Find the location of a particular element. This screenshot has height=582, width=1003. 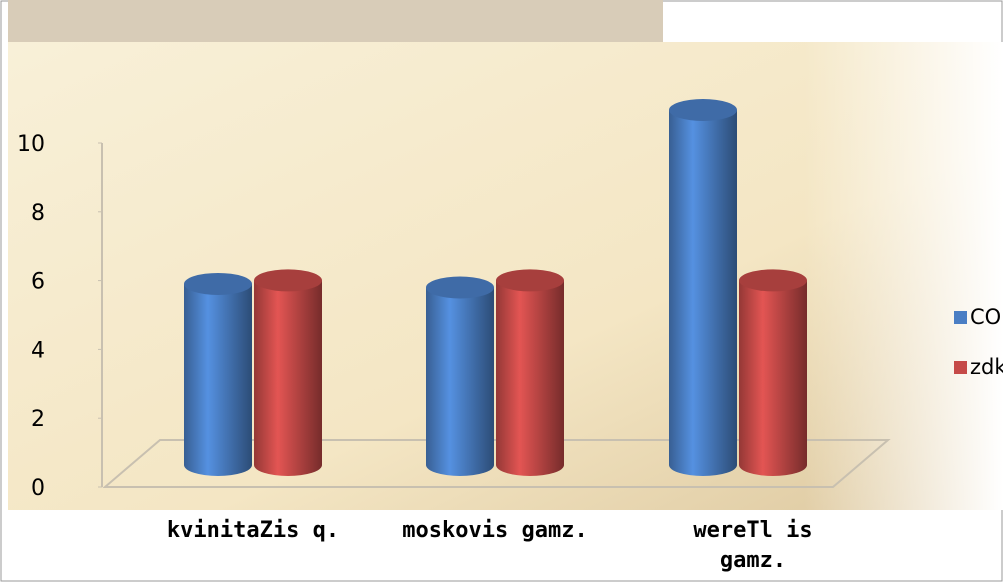

y-tick-label: 6 is located at coordinates (38, 282).